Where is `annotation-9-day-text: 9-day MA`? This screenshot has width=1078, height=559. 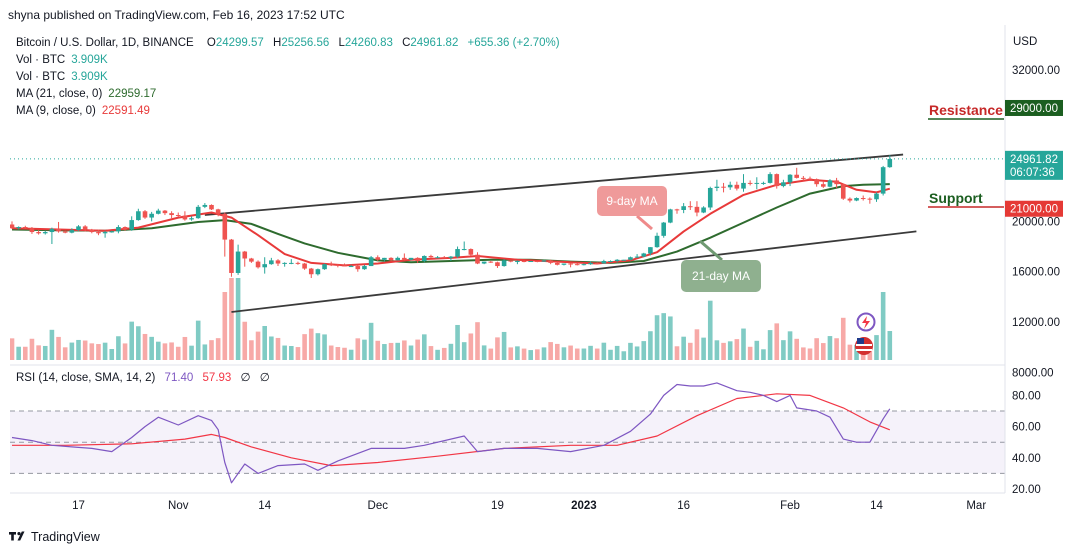 annotation-9-day-text: 9-day MA is located at coordinates (631, 201).